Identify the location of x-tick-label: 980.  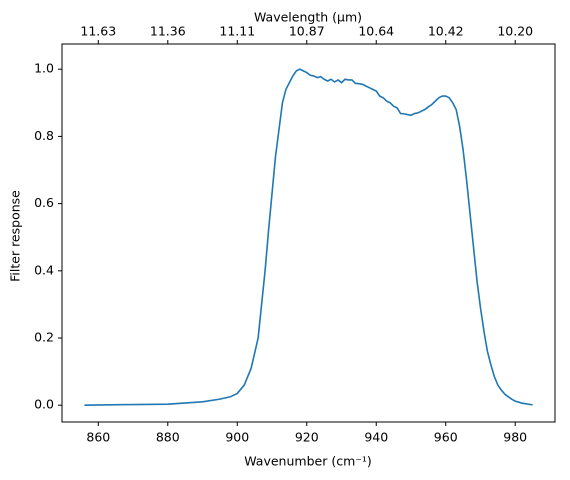
(515, 437).